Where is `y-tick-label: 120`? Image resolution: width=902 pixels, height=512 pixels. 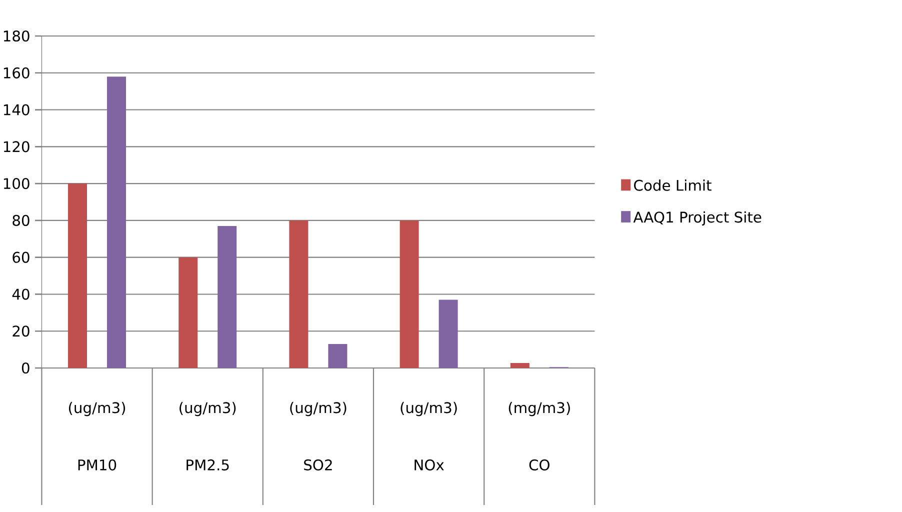
y-tick-label: 120 is located at coordinates (17, 146).